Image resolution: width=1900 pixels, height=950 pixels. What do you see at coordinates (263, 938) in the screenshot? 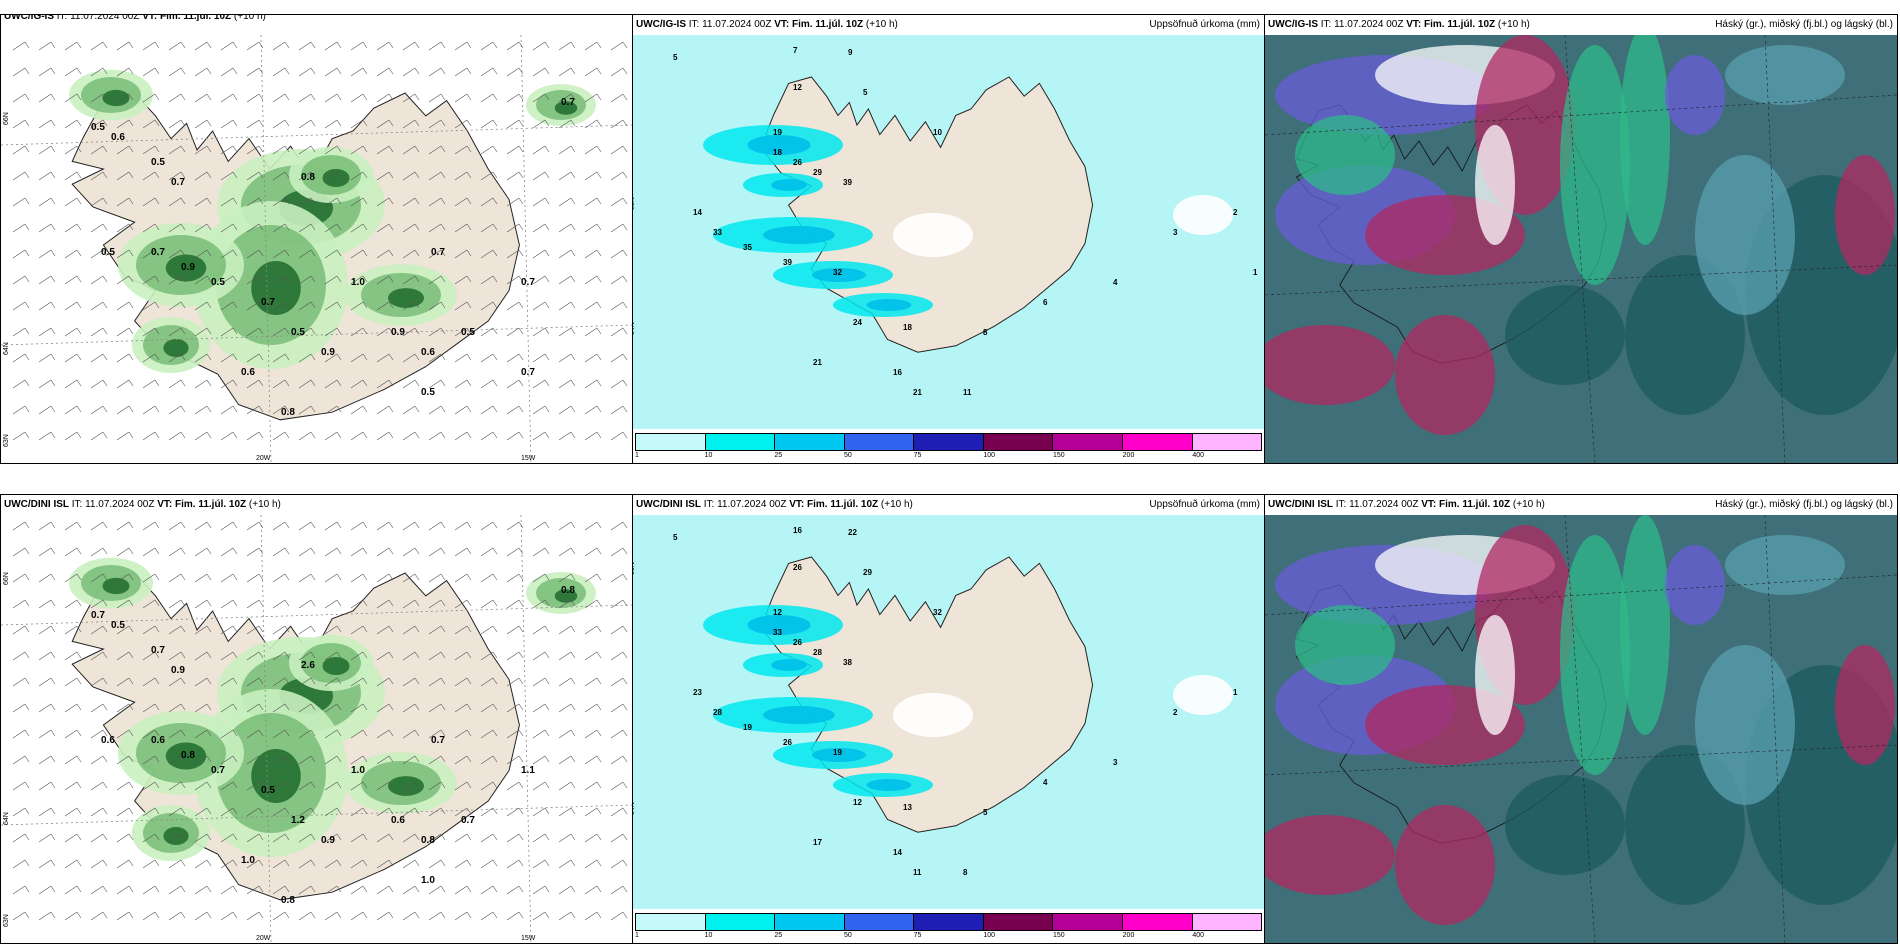
I see `lon-label-20w: 20W` at bounding box center [263, 938].